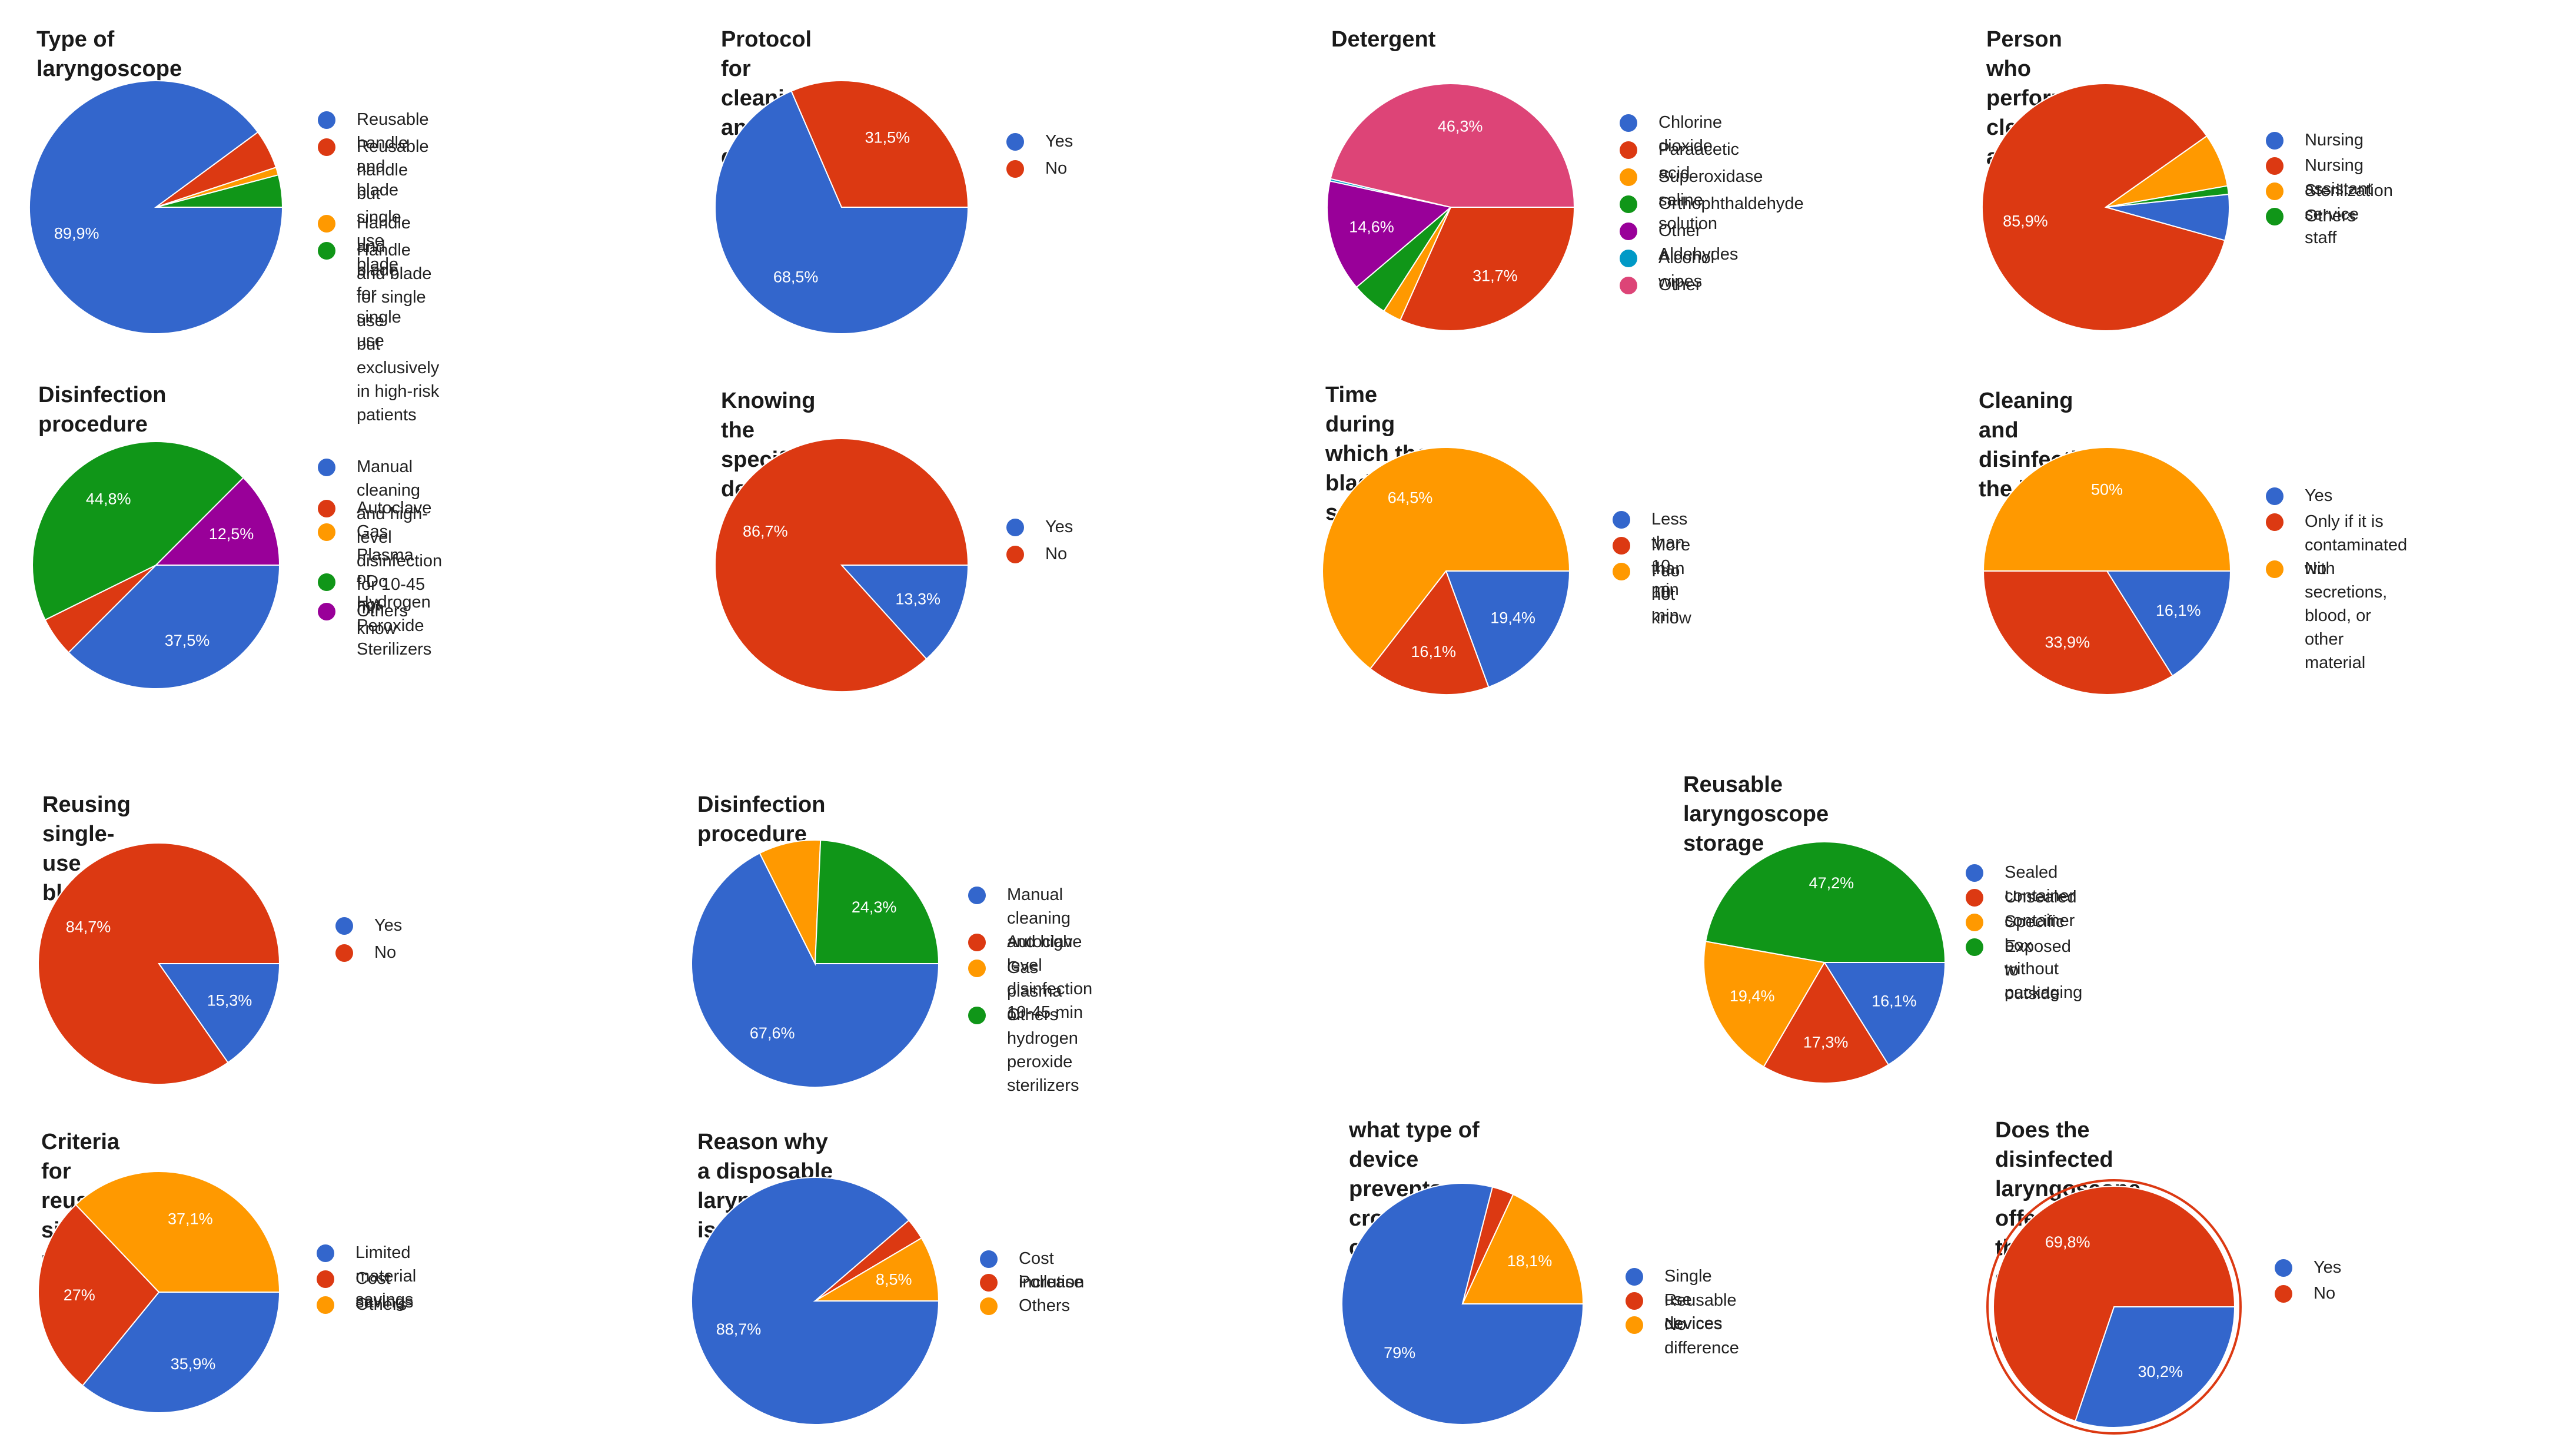  Describe the element at coordinates (1686, 269) in the screenshot. I see `legend-label: Alcohol wipes` at that location.